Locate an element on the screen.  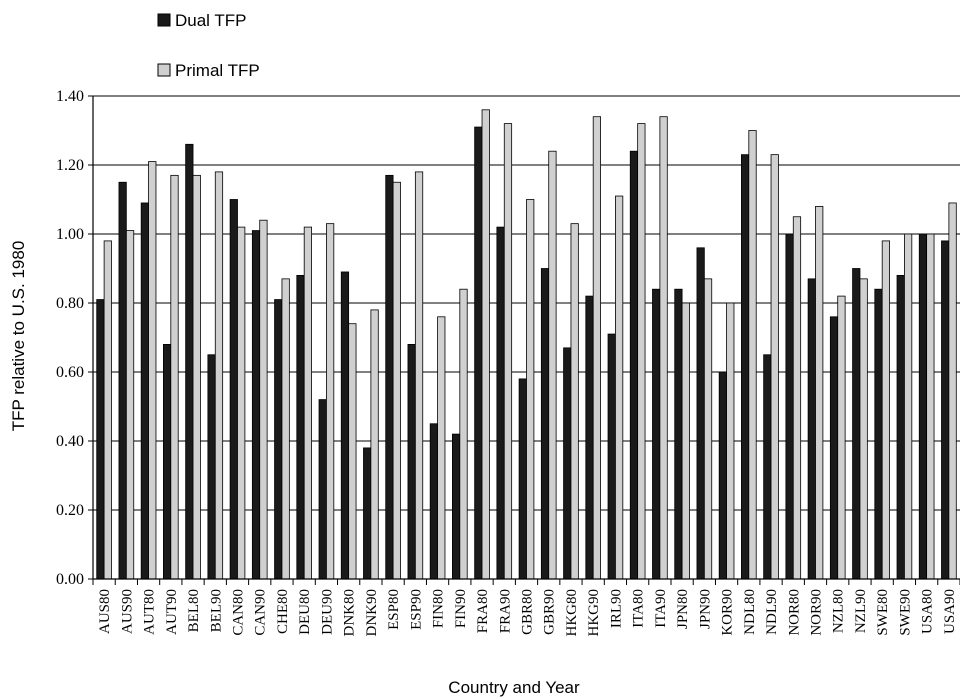
y-tick-label: 0.00 is located at coordinates (70, 579).